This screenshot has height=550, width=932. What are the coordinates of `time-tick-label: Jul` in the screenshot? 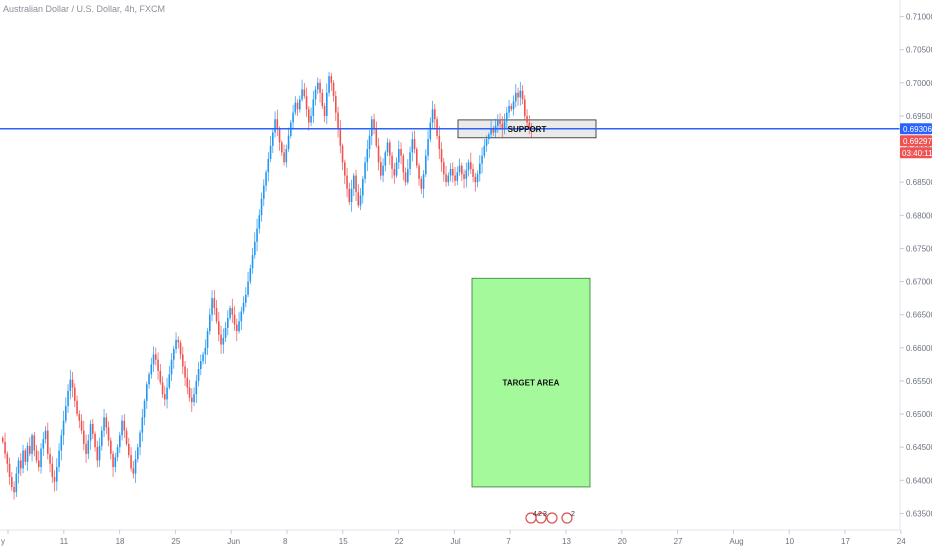 It's located at (455, 541).